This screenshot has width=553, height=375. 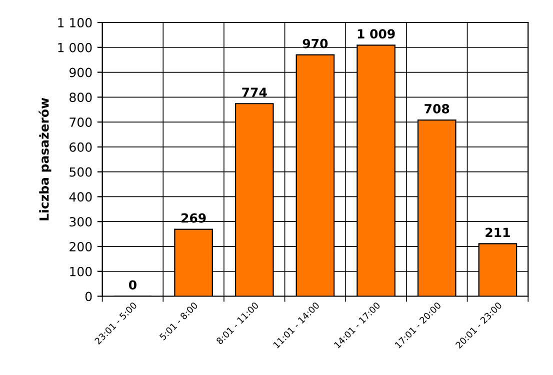 I want to click on data-label: 708, so click(x=437, y=109).